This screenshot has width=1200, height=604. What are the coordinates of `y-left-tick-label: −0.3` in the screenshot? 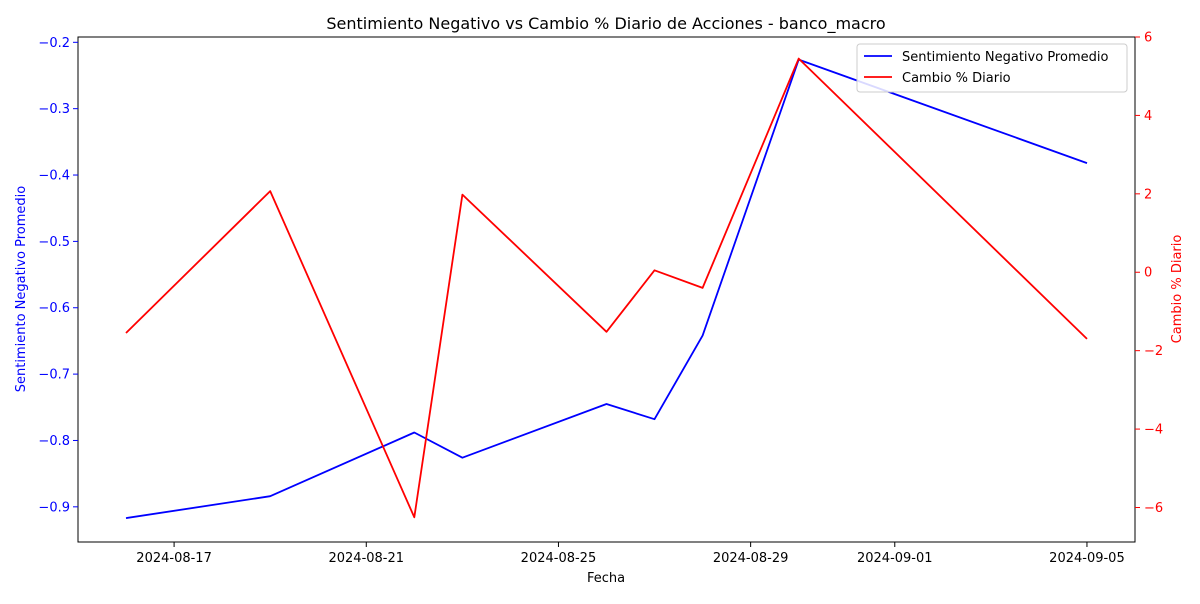 It's located at (54, 109).